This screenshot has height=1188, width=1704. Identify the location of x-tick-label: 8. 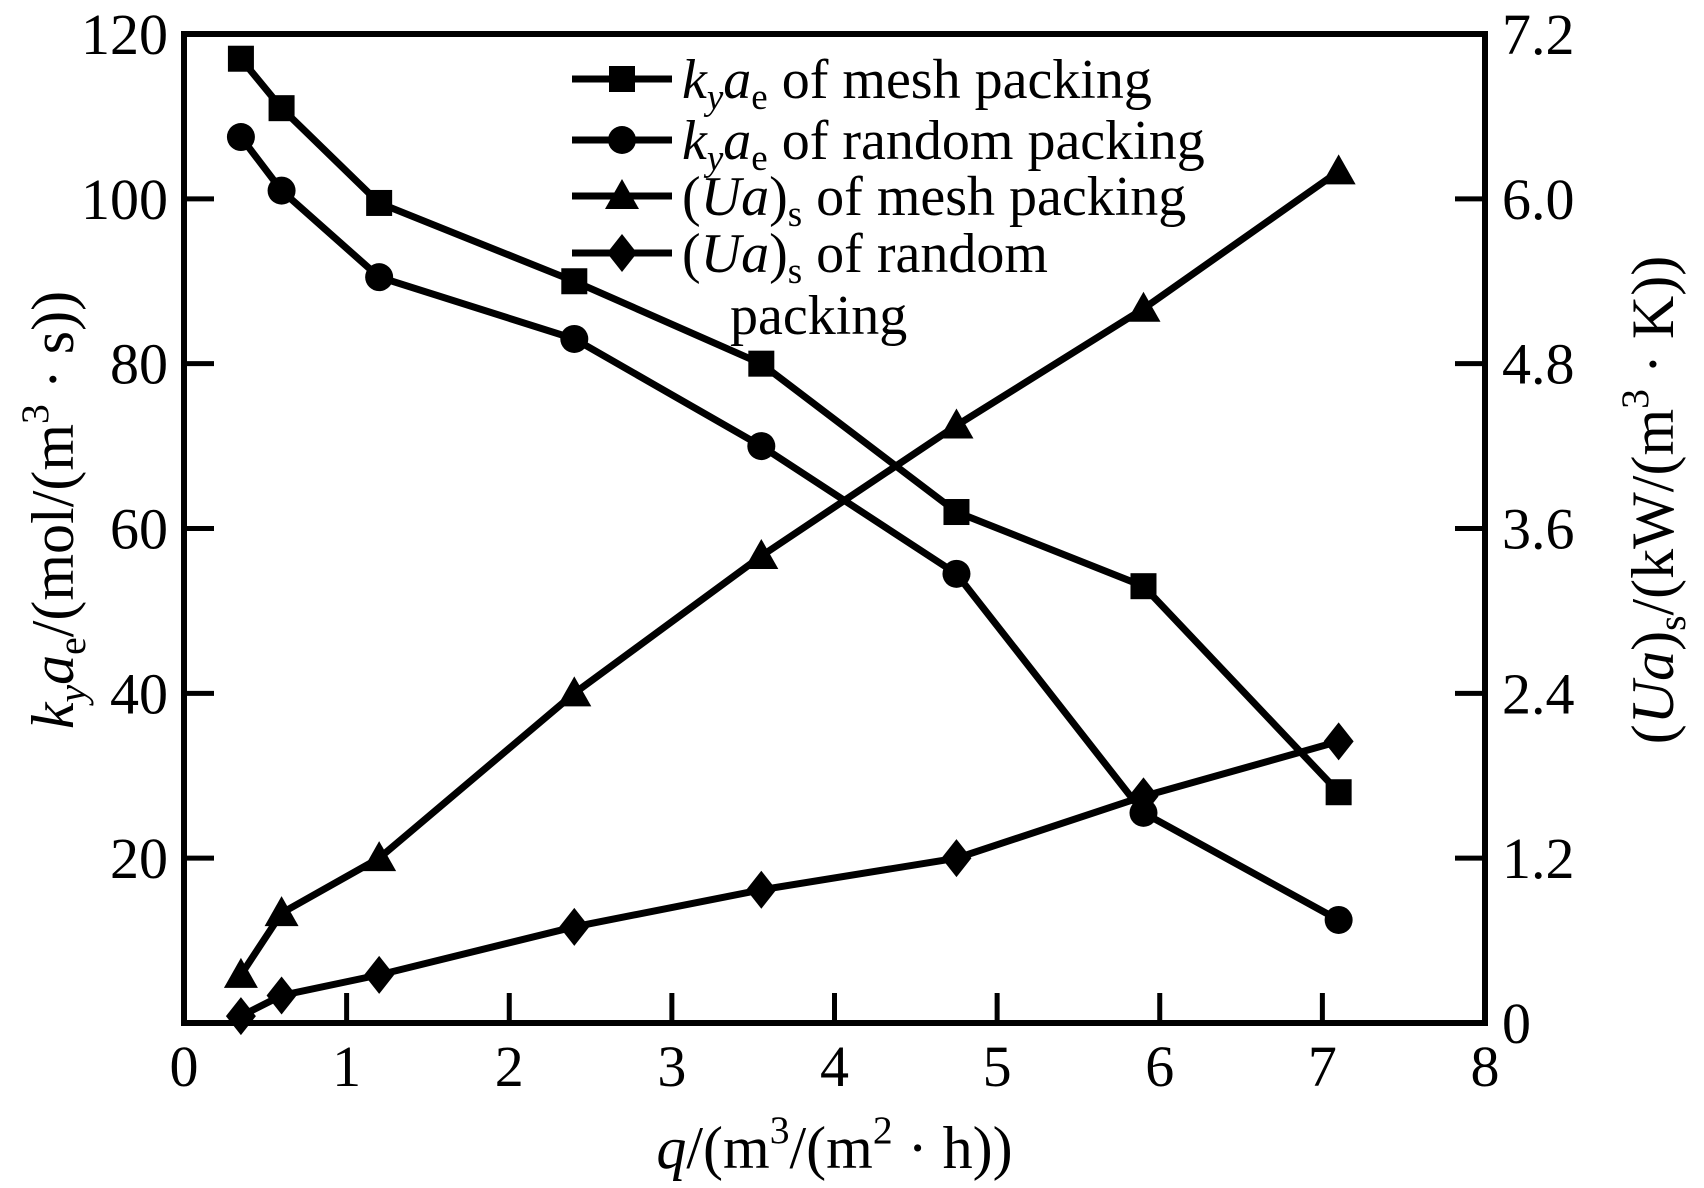
(1485, 1066).